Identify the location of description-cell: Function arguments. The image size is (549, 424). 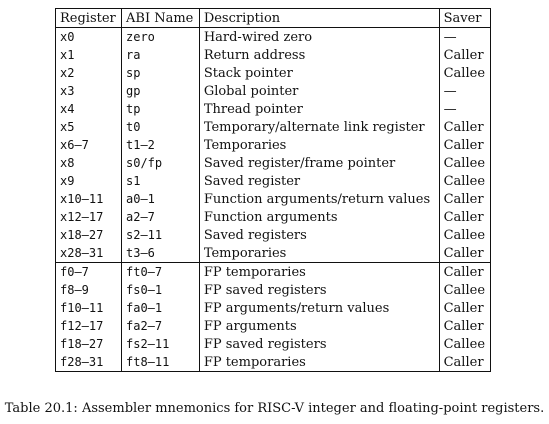
(319, 217).